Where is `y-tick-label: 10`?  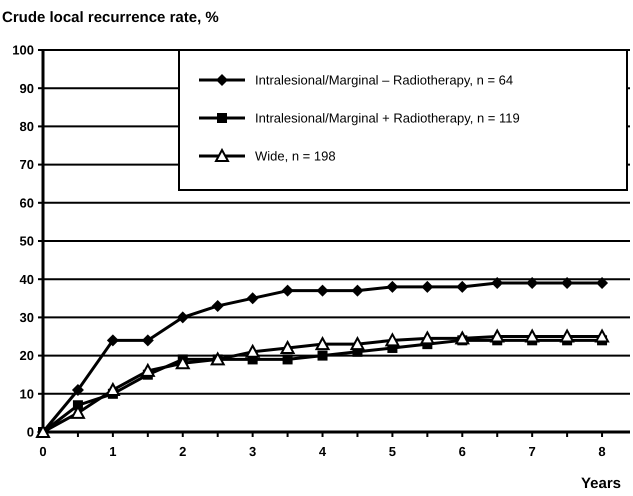 y-tick-label: 10 is located at coordinates (27, 394).